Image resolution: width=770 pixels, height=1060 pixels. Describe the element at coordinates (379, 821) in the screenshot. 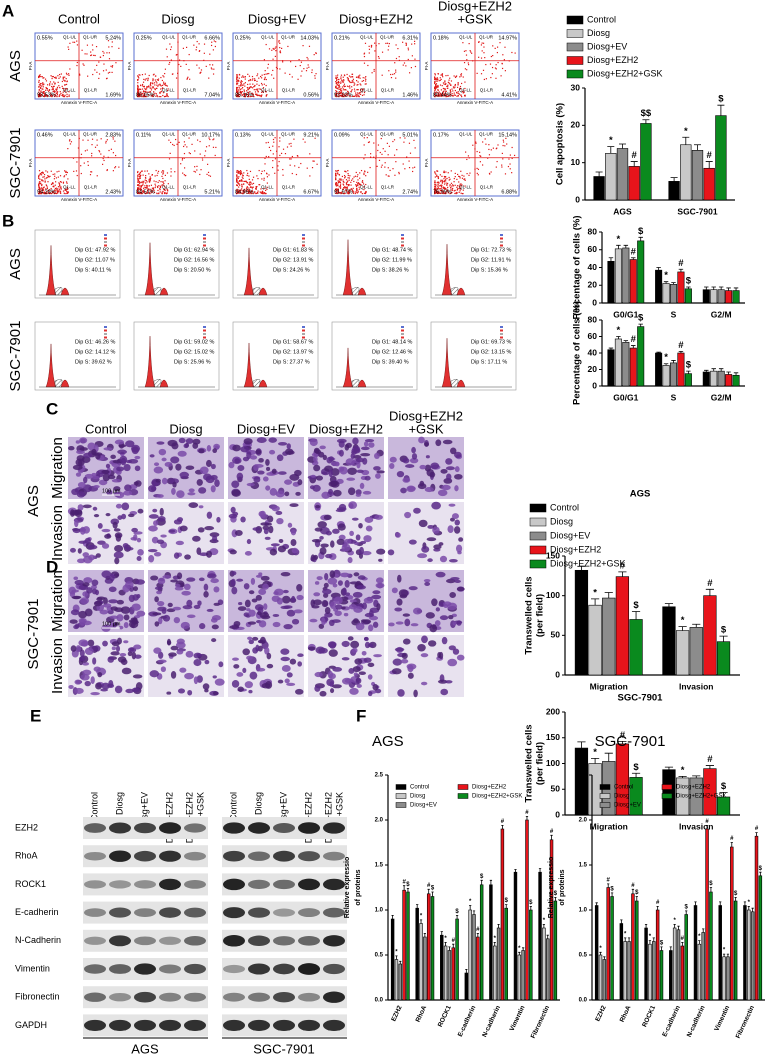

I see `y-tick-label: 2.0` at that location.